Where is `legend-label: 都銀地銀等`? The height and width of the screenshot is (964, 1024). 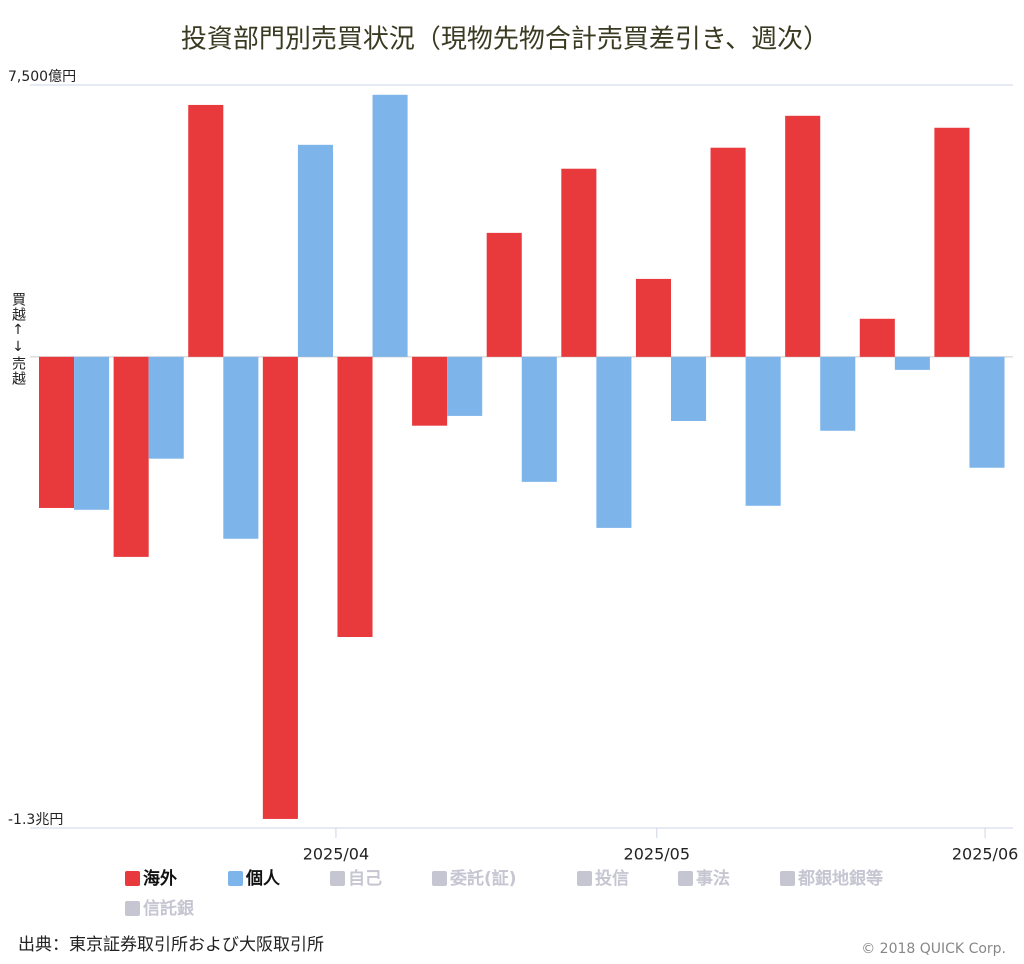 legend-label: 都銀地銀等 is located at coordinates (840, 878).